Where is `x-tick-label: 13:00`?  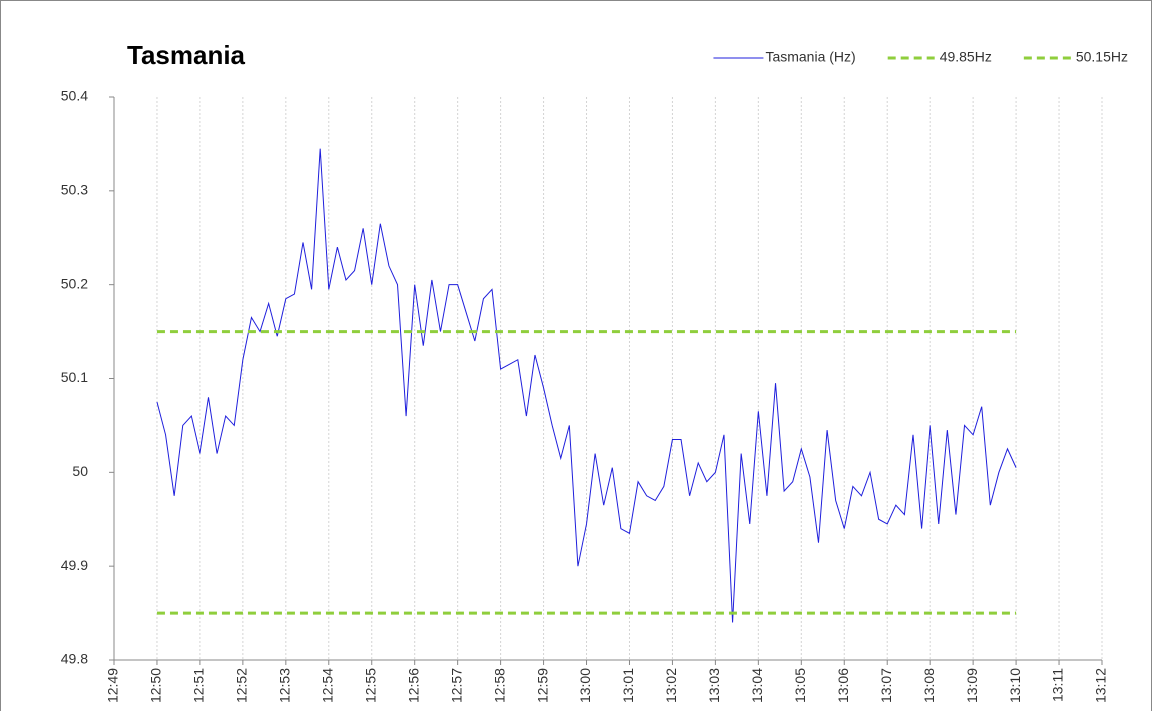
x-tick-label: 13:00 is located at coordinates (585, 685).